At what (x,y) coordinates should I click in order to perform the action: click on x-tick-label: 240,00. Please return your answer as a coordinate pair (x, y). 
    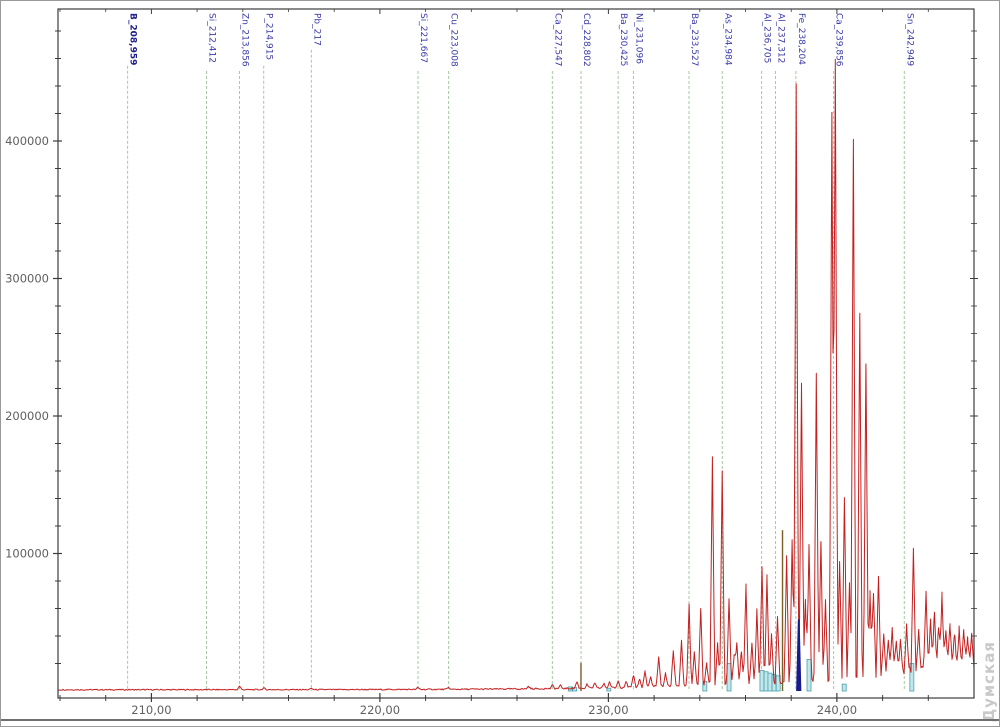
    Looking at the image, I should click on (837, 710).